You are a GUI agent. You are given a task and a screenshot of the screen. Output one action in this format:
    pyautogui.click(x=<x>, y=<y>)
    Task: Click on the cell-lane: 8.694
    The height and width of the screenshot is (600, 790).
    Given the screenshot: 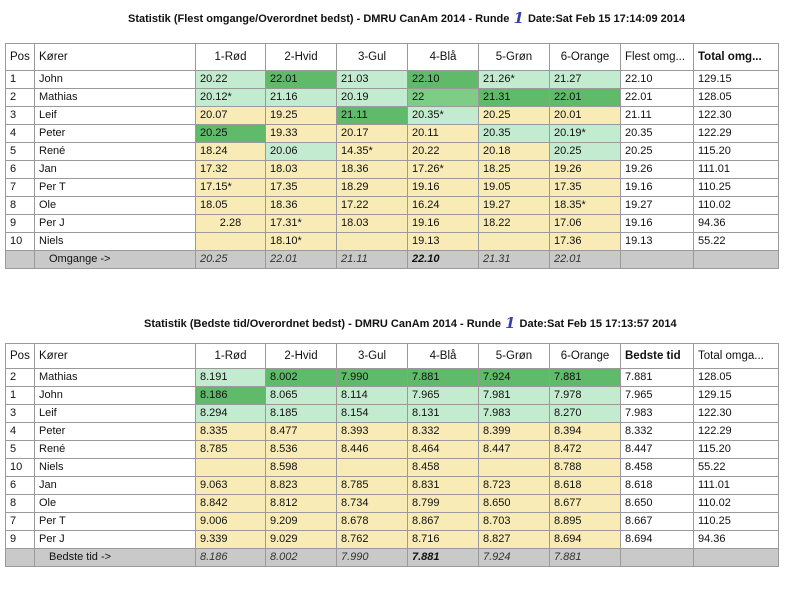 What is the action you would take?
    pyautogui.click(x=585, y=539)
    